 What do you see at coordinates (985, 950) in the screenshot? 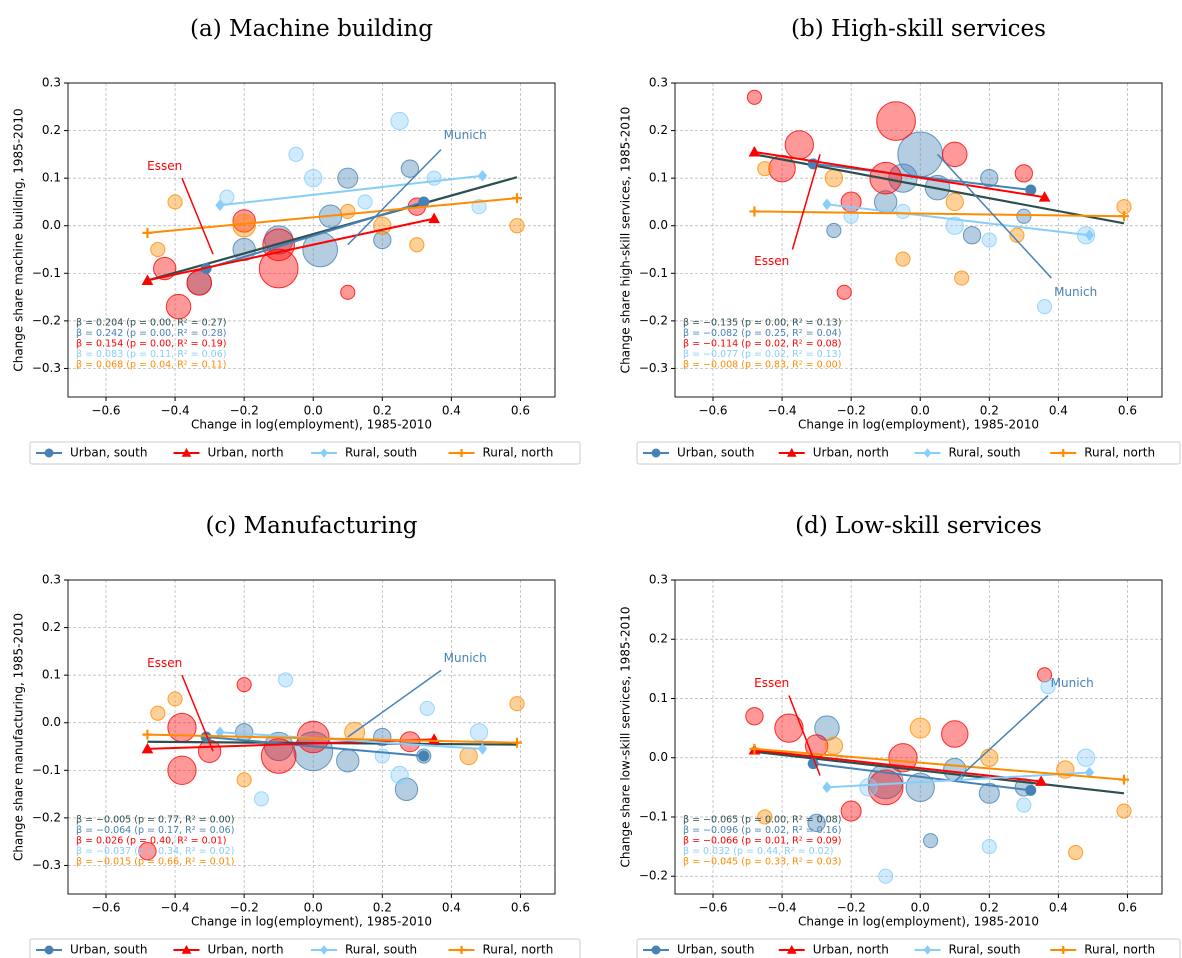
I see `legend-label: Rural, south` at bounding box center [985, 950].